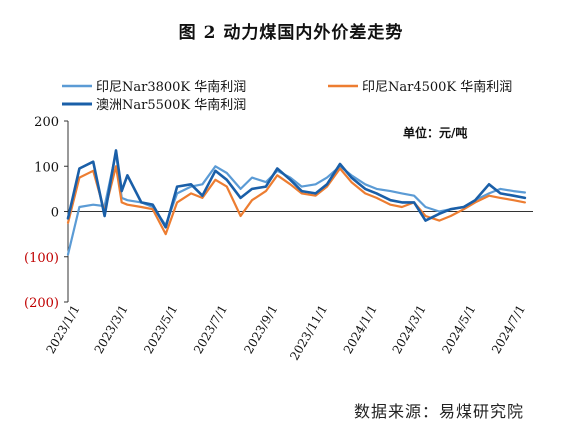  What do you see at coordinates (41, 258) in the screenshot?
I see `y-tick-label: (100)` at bounding box center [41, 258].